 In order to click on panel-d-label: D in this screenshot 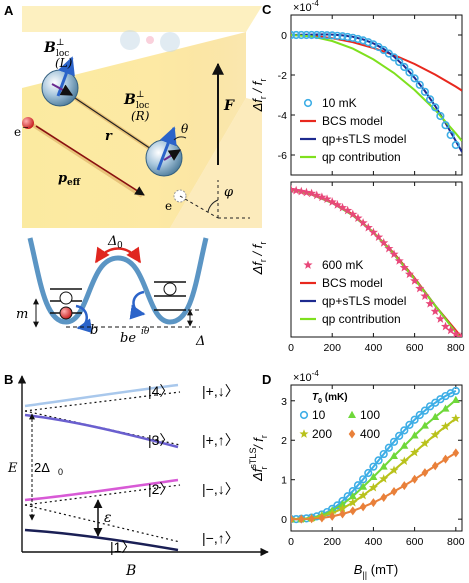, I will do `click(266, 379)`.